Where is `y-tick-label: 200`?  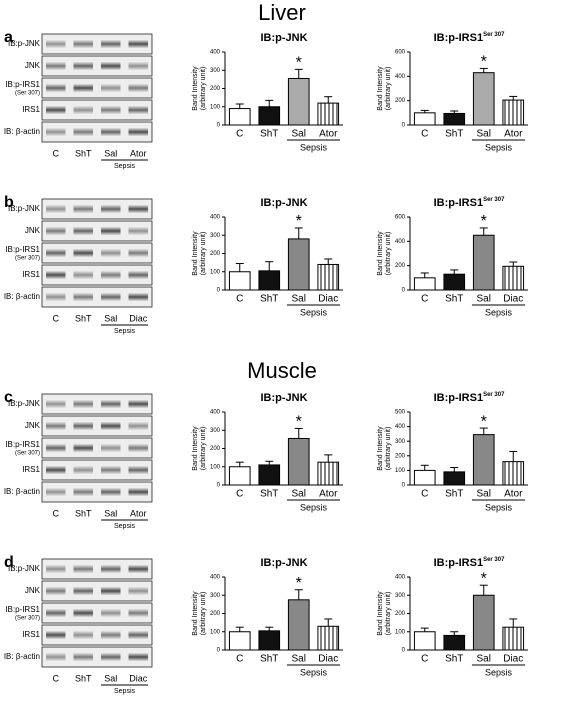 y-tick-label: 200 is located at coordinates (400, 266).